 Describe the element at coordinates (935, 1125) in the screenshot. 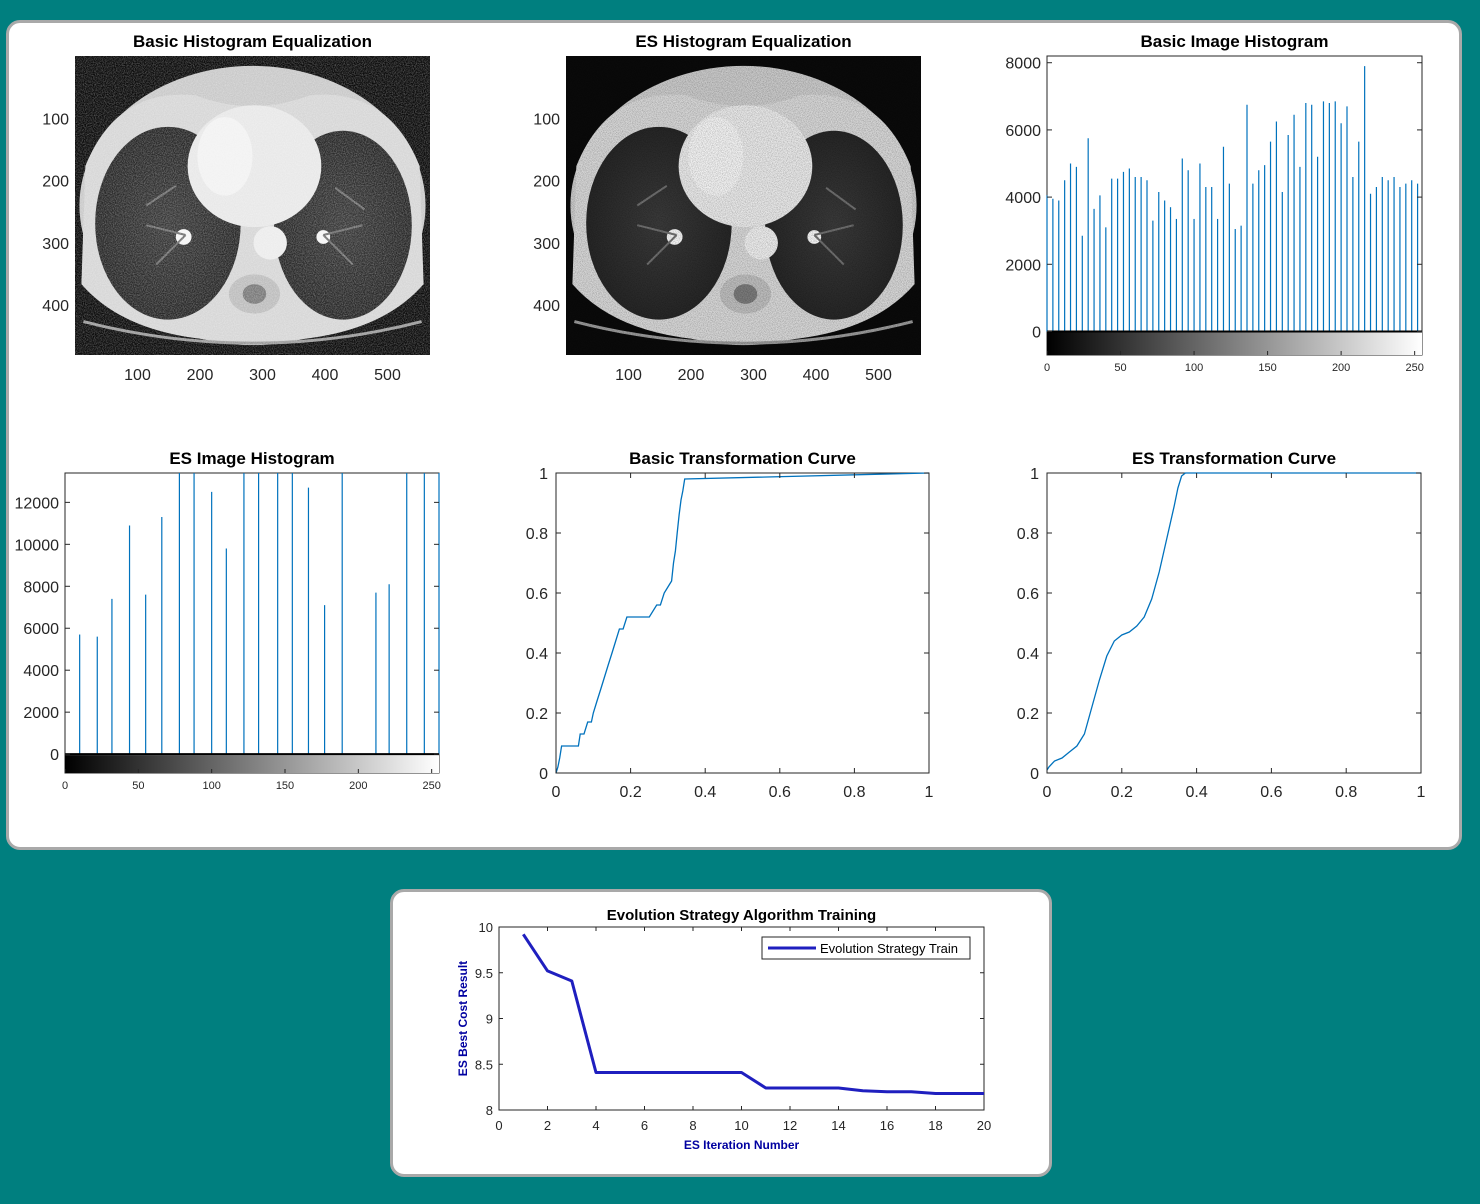

I see `x-tick-label: 18` at that location.